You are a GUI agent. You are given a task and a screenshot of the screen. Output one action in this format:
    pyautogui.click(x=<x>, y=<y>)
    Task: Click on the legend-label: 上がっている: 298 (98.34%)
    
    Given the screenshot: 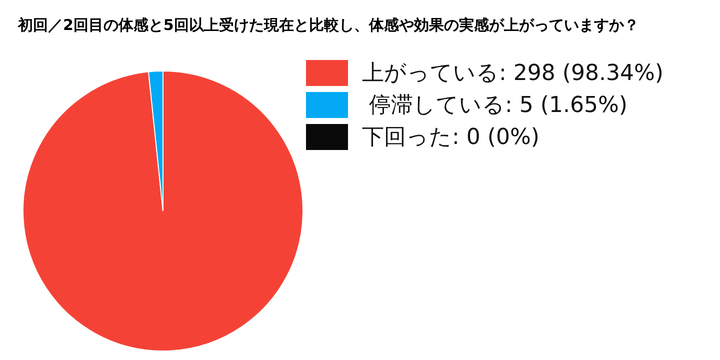 What is the action you would take?
    pyautogui.click(x=513, y=74)
    